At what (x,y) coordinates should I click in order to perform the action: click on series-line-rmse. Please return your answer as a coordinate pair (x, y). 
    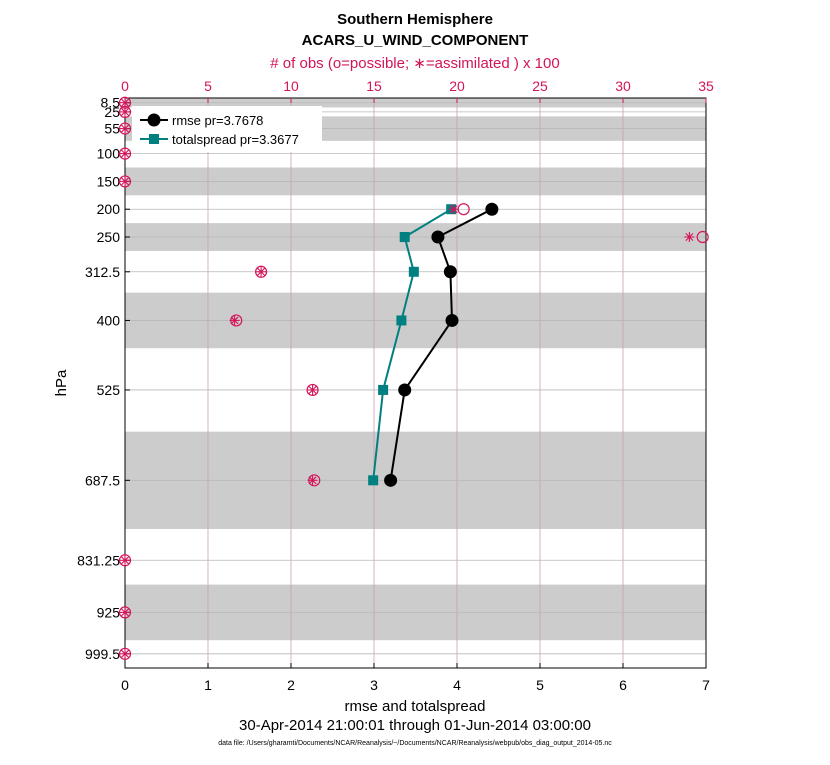
    Looking at the image, I should click on (441, 344).